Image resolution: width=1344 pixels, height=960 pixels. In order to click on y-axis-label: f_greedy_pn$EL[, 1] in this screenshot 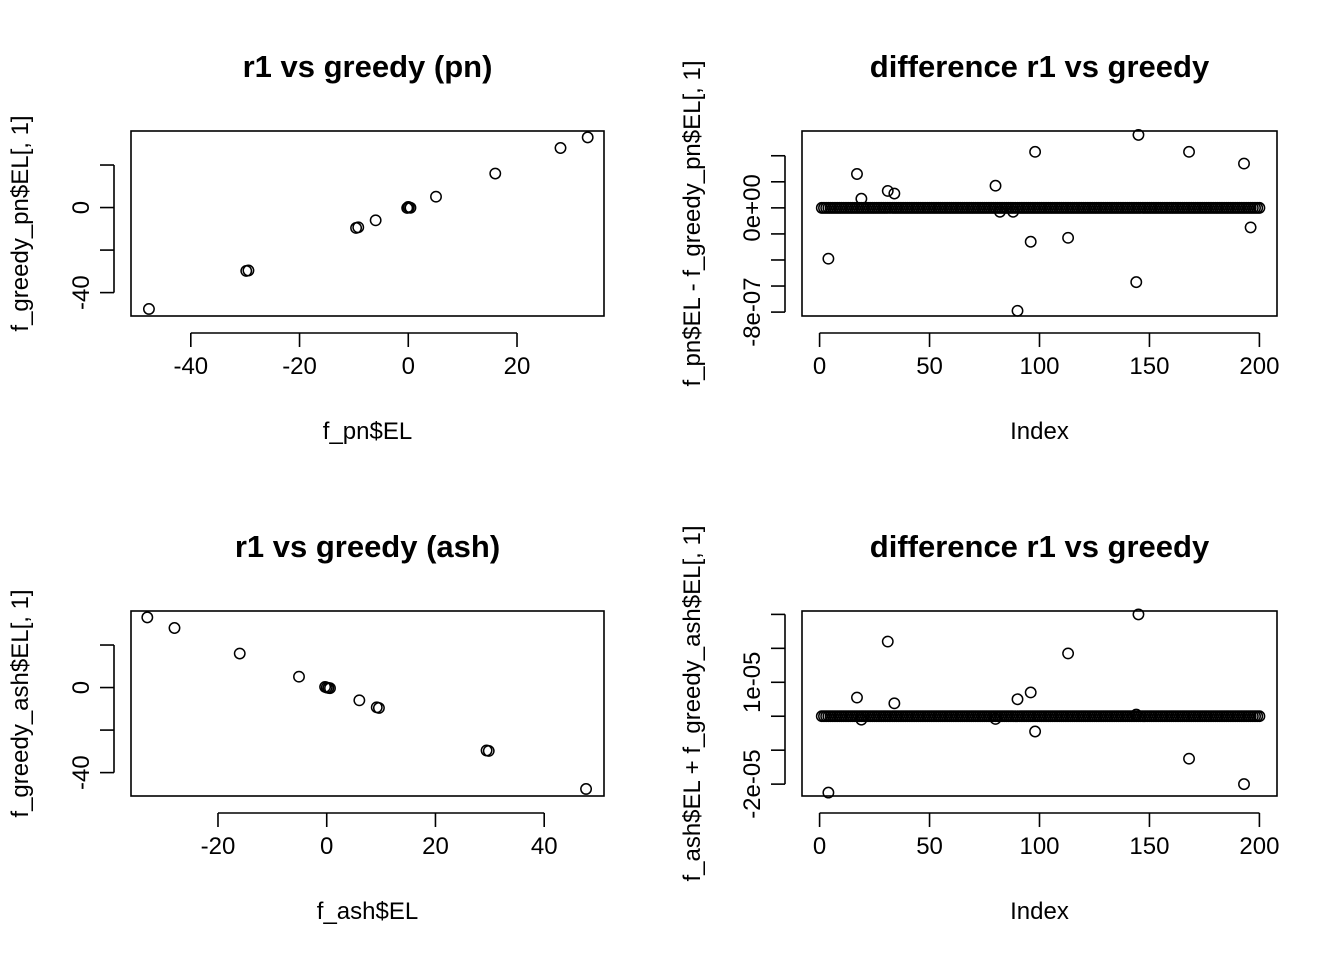, I will do `click(20, 223)`.